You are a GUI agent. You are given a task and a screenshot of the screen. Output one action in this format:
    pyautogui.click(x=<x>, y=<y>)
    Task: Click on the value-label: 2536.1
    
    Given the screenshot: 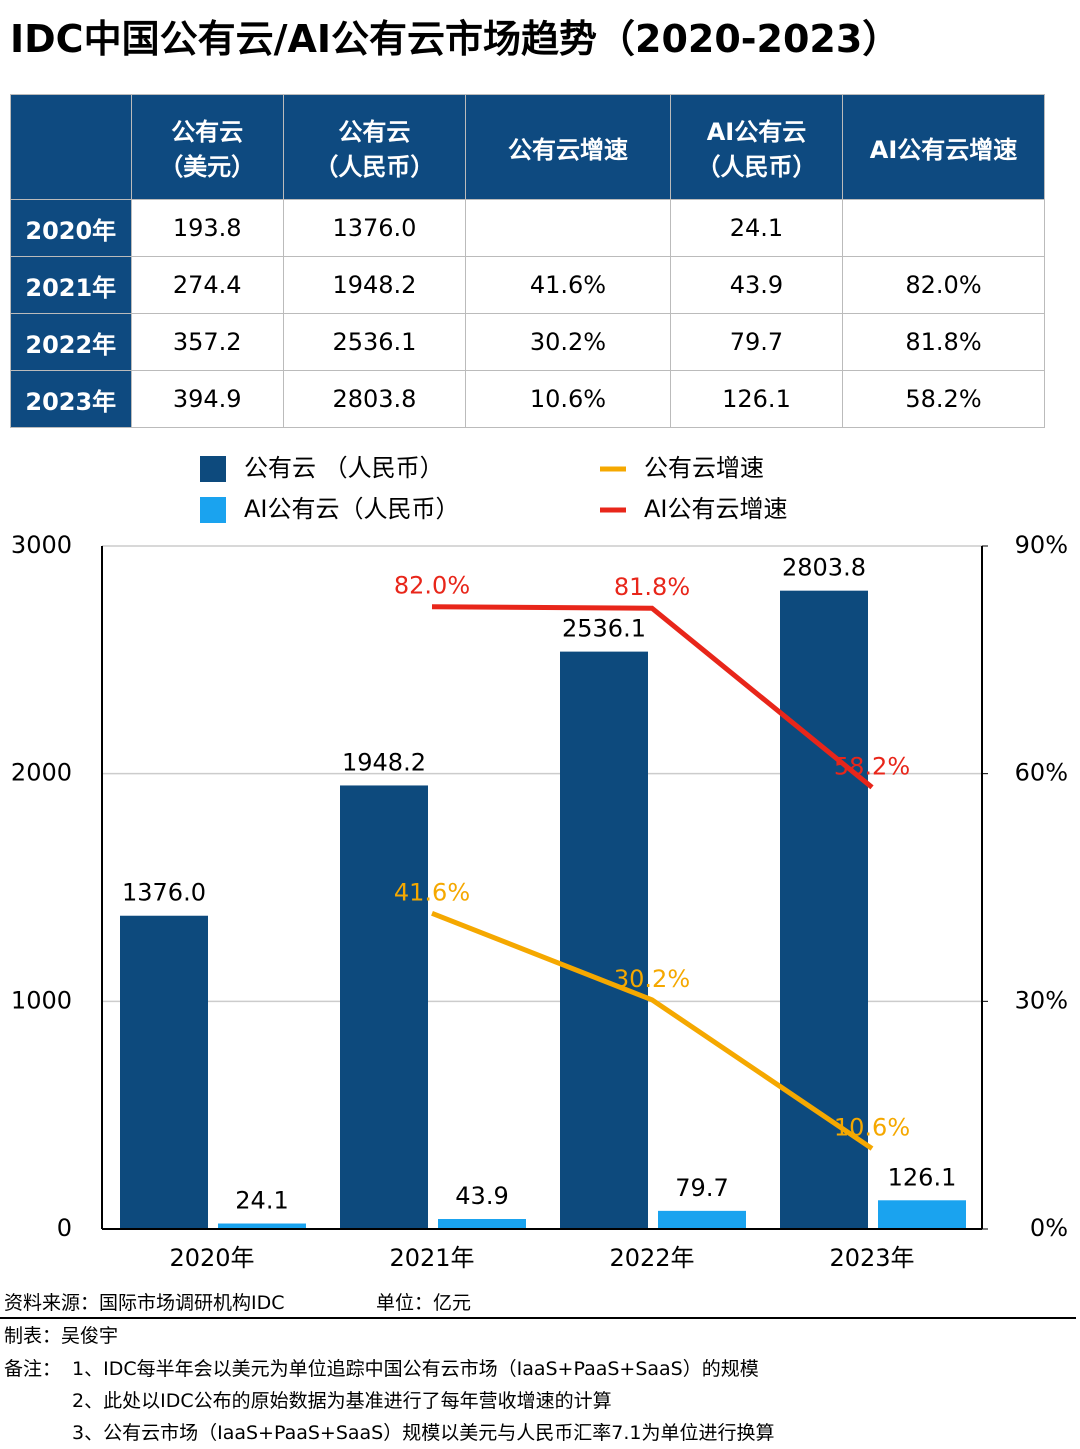 What is the action you would take?
    pyautogui.click(x=604, y=629)
    